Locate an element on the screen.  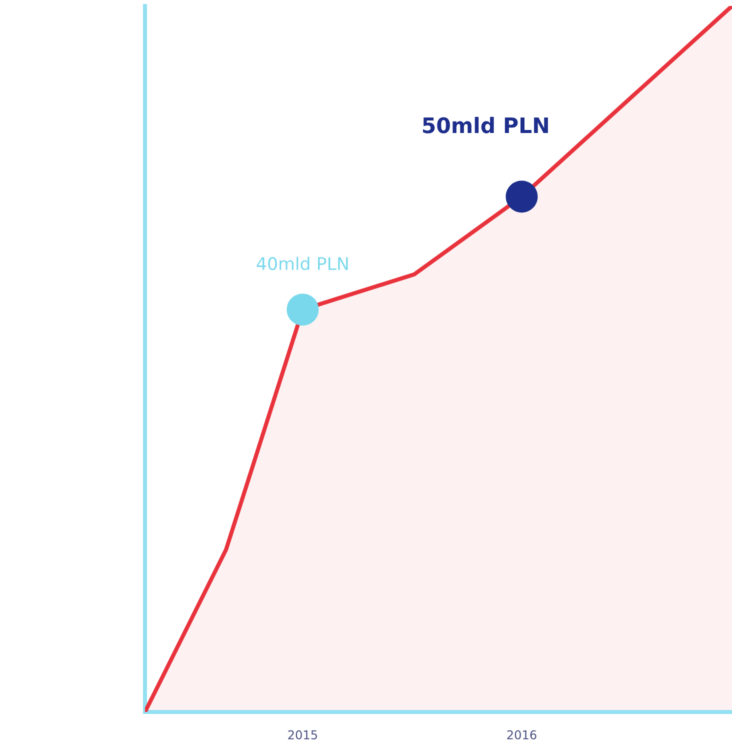
annotation: 40mld PLN is located at coordinates (302, 263).